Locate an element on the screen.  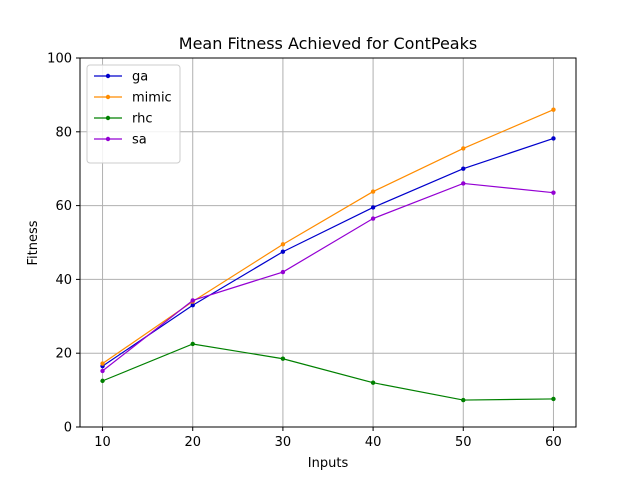
y-tick-label: 60 is located at coordinates (63, 206).